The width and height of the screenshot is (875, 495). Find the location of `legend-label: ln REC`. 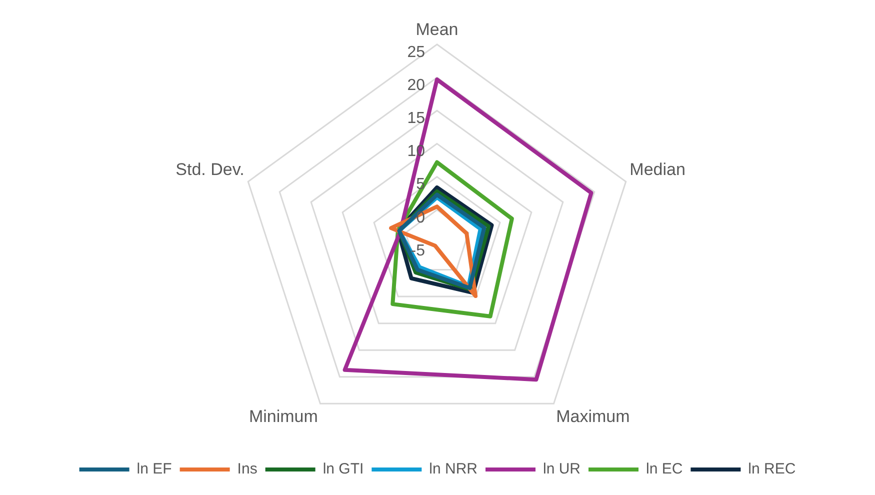

legend-label: ln REC is located at coordinates (772, 469).